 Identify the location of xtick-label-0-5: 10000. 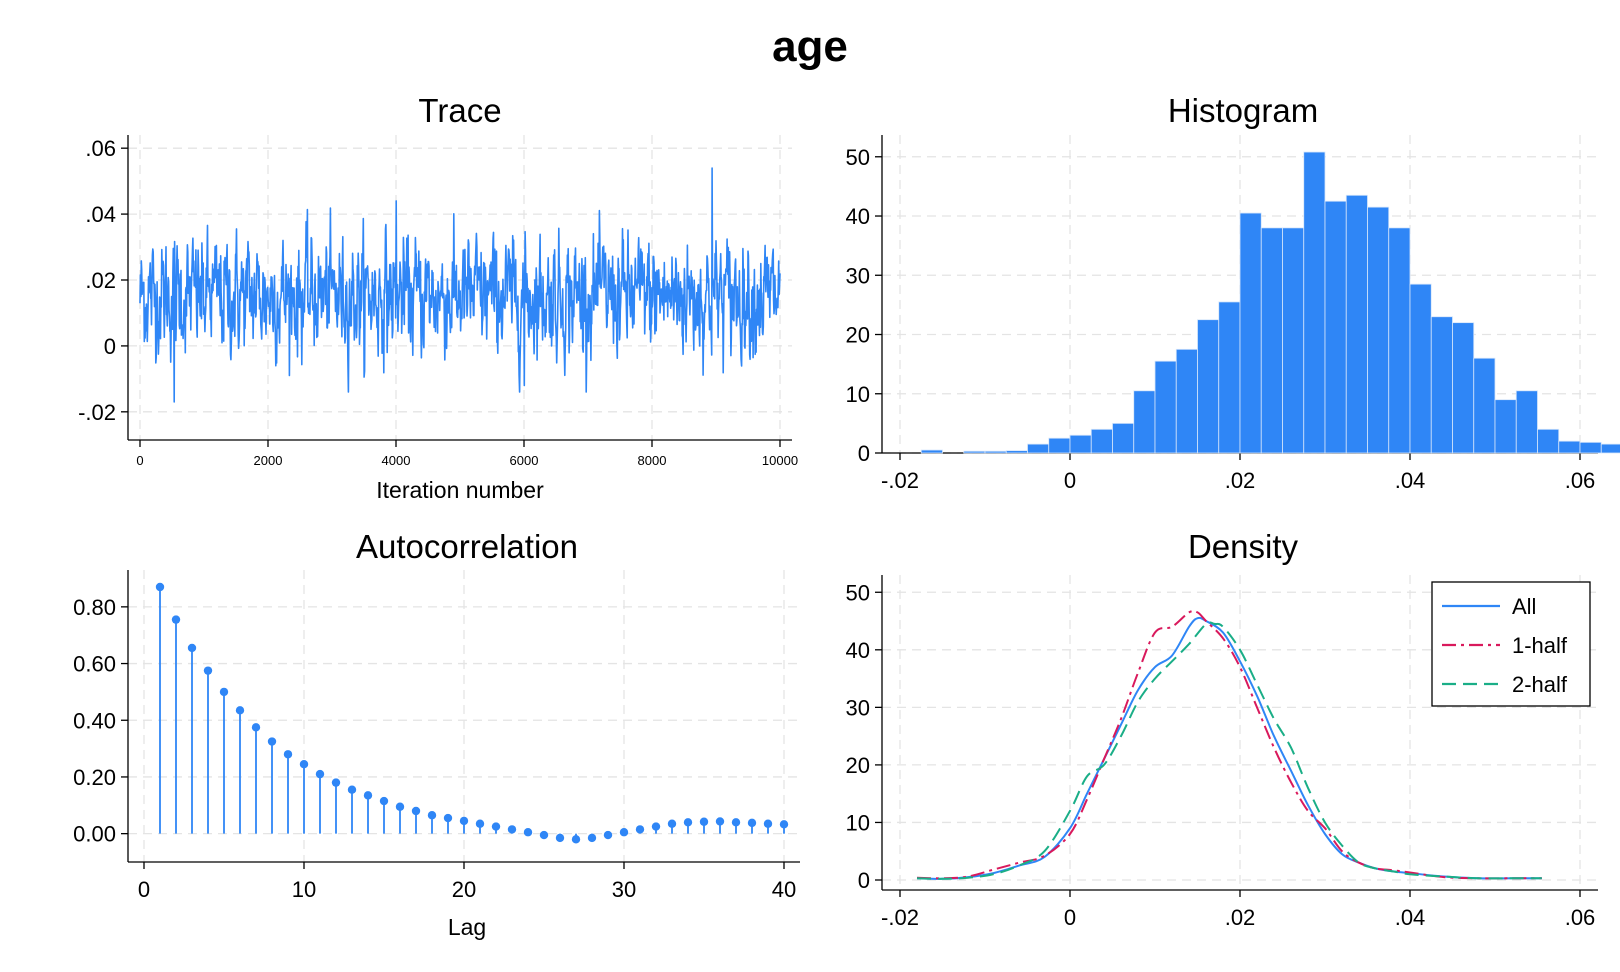
(780, 460).